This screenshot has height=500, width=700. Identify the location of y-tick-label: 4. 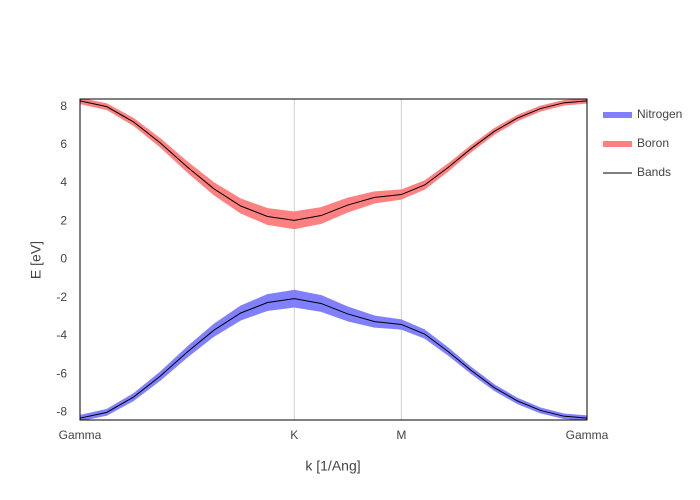
(63, 182).